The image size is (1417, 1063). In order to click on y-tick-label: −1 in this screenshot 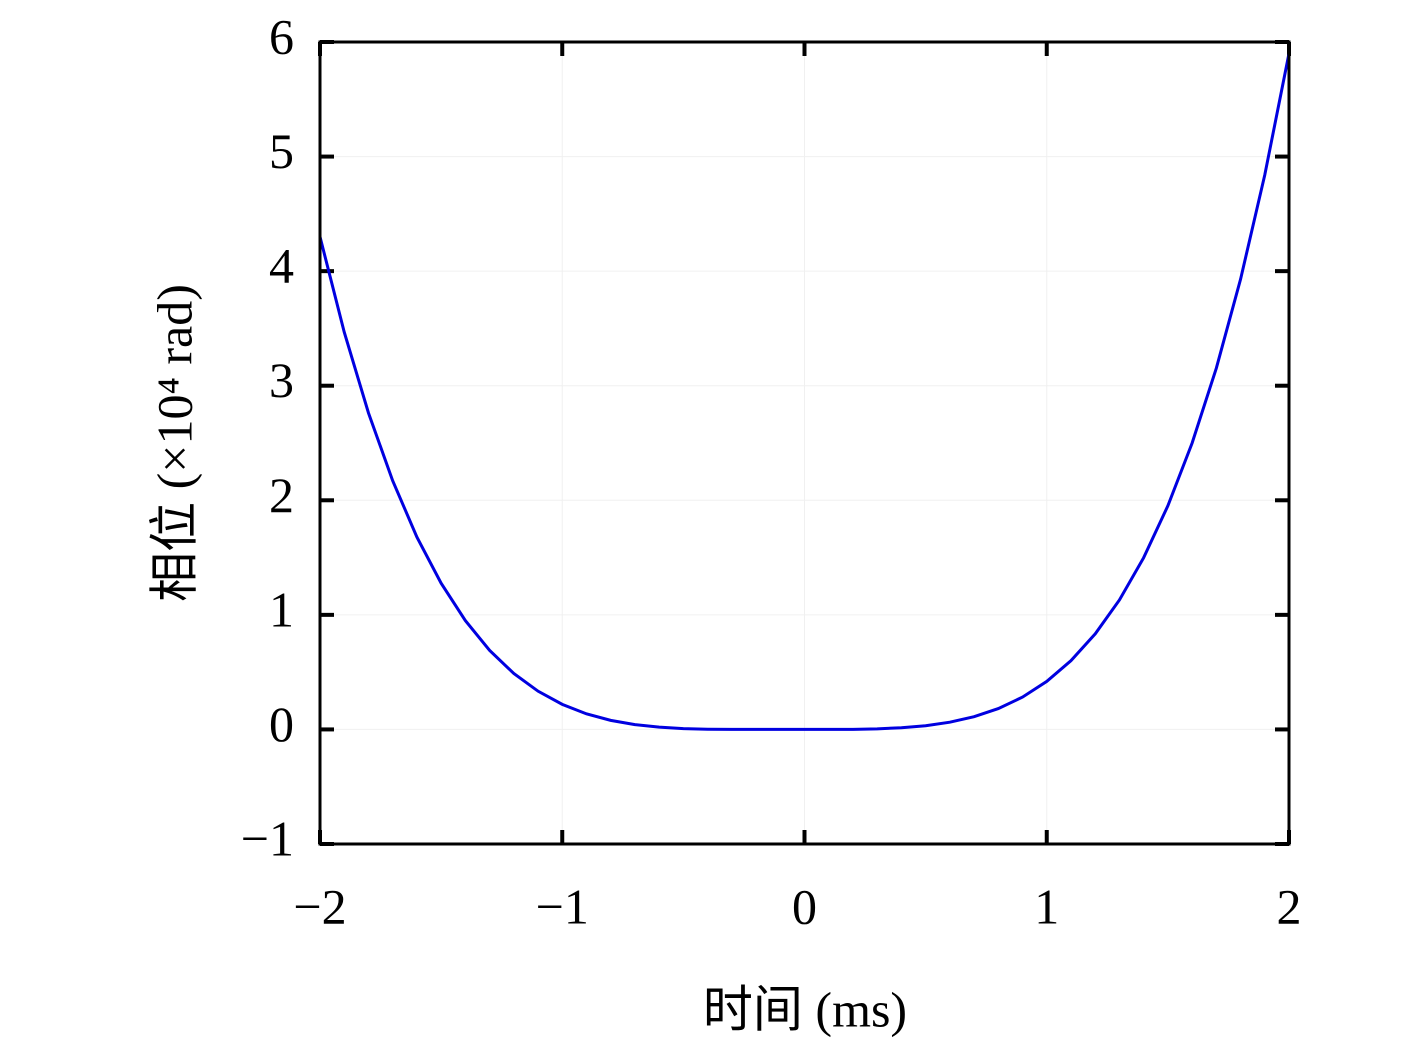, I will do `click(267, 838)`.